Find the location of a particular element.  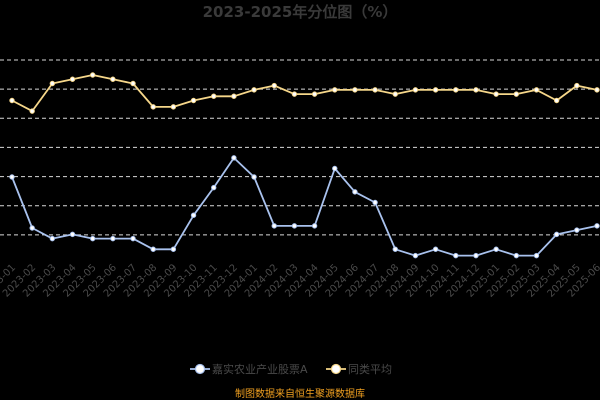

legend-label: 同类平均 is located at coordinates (370, 369).